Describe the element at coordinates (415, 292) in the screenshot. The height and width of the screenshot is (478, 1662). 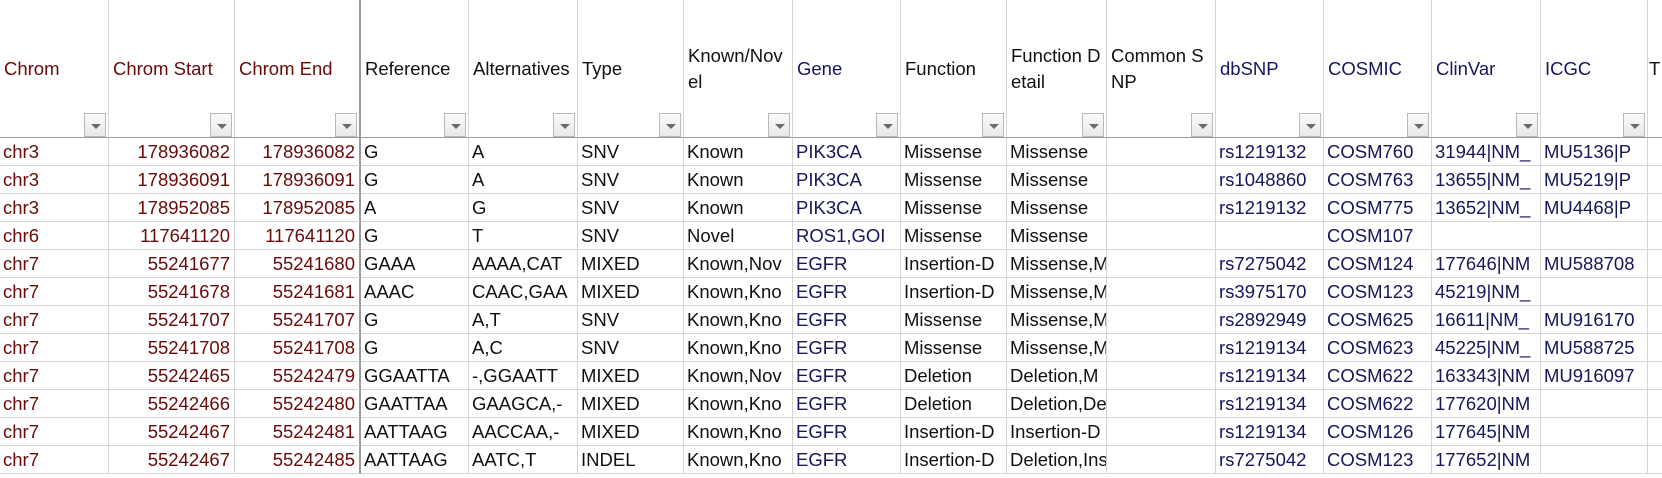
I see `cell-reference: AAAC` at that location.